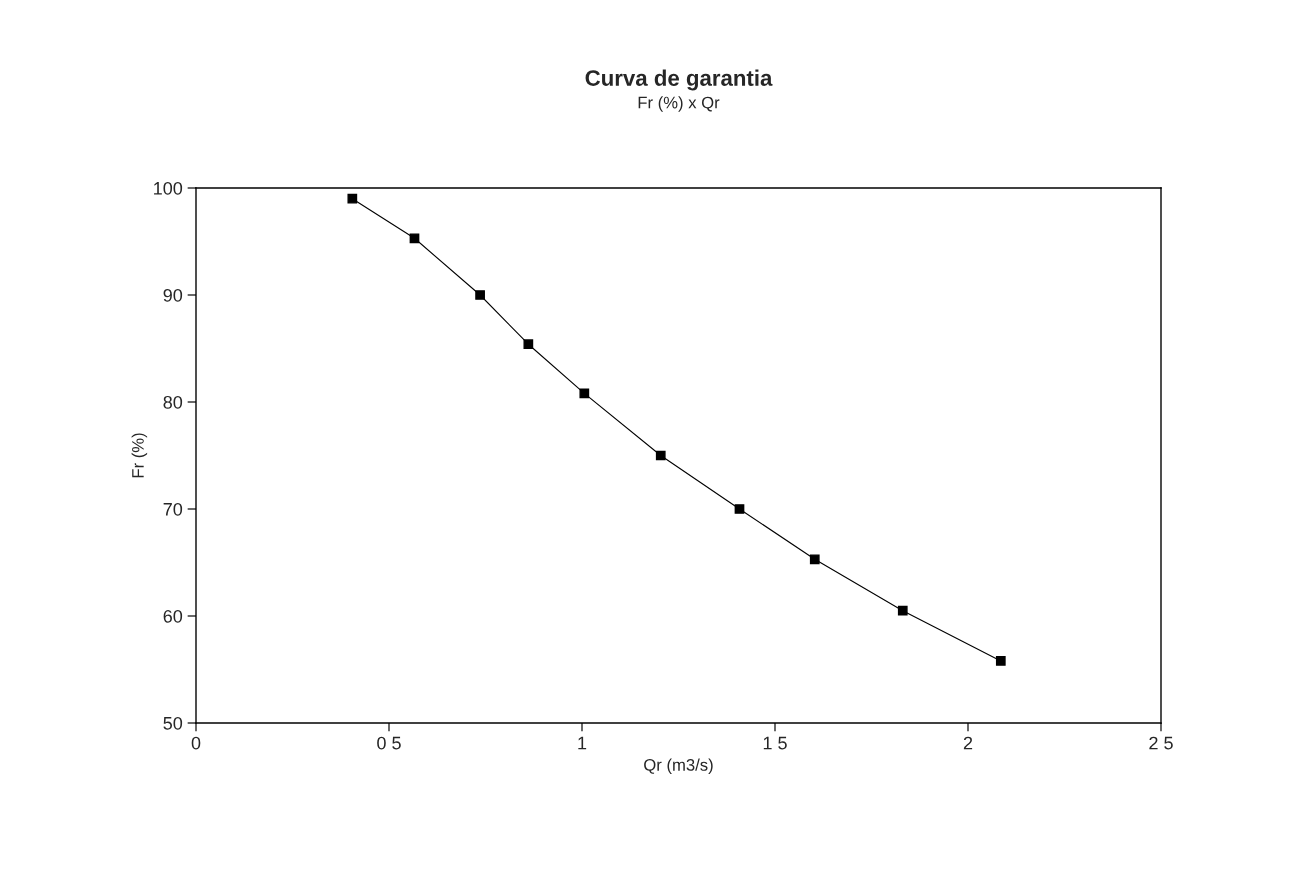 This screenshot has height=870, width=1295. What do you see at coordinates (968, 743) in the screenshot?
I see `x-tick-label: 2` at bounding box center [968, 743].